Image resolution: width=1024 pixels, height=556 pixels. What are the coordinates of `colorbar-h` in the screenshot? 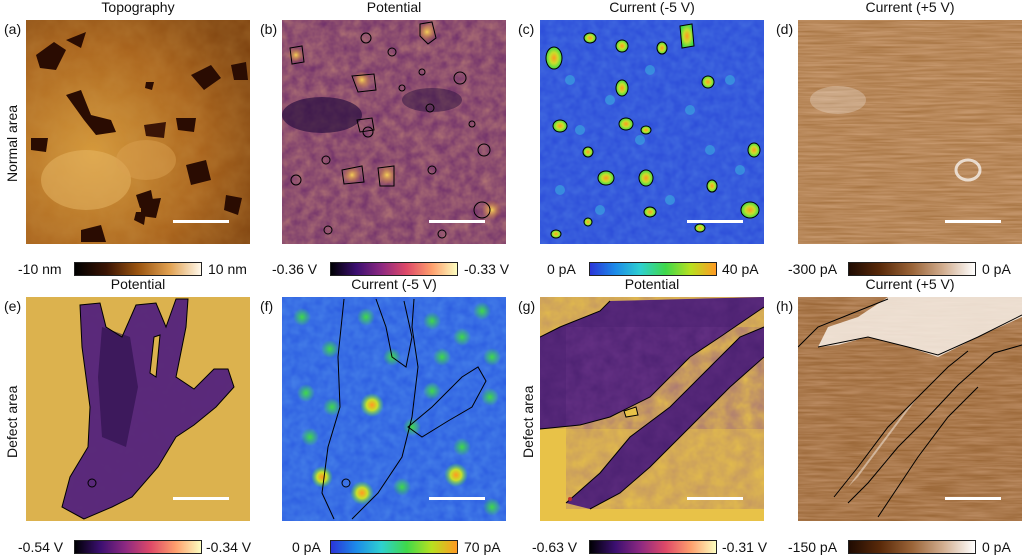 It's located at (912, 547).